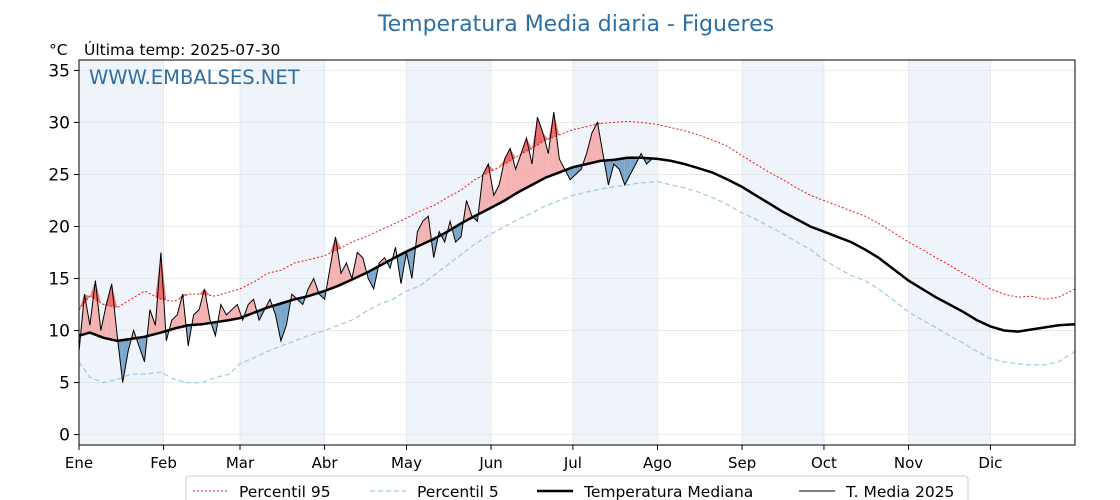 This screenshot has height=500, width=1120. What do you see at coordinates (949, 252) in the screenshot?
I see `month-band-nov` at bounding box center [949, 252].